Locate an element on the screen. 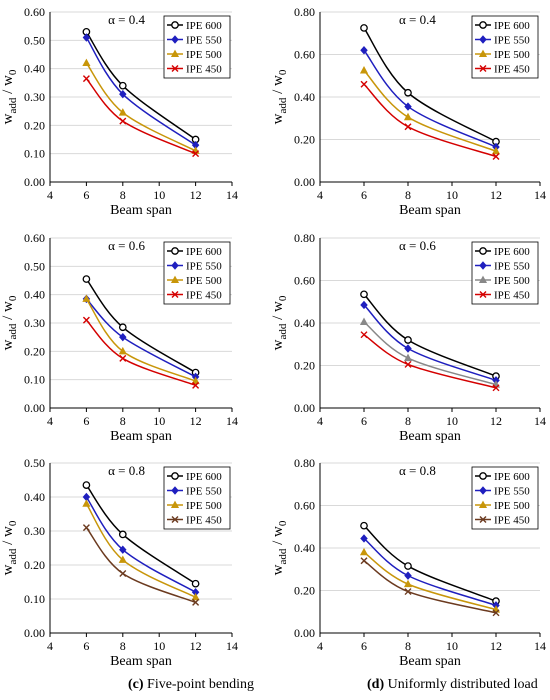 Image resolution: width=550 pixels, height=700 pixels. y-tick-label: 0.50 is located at coordinates (34, 266).